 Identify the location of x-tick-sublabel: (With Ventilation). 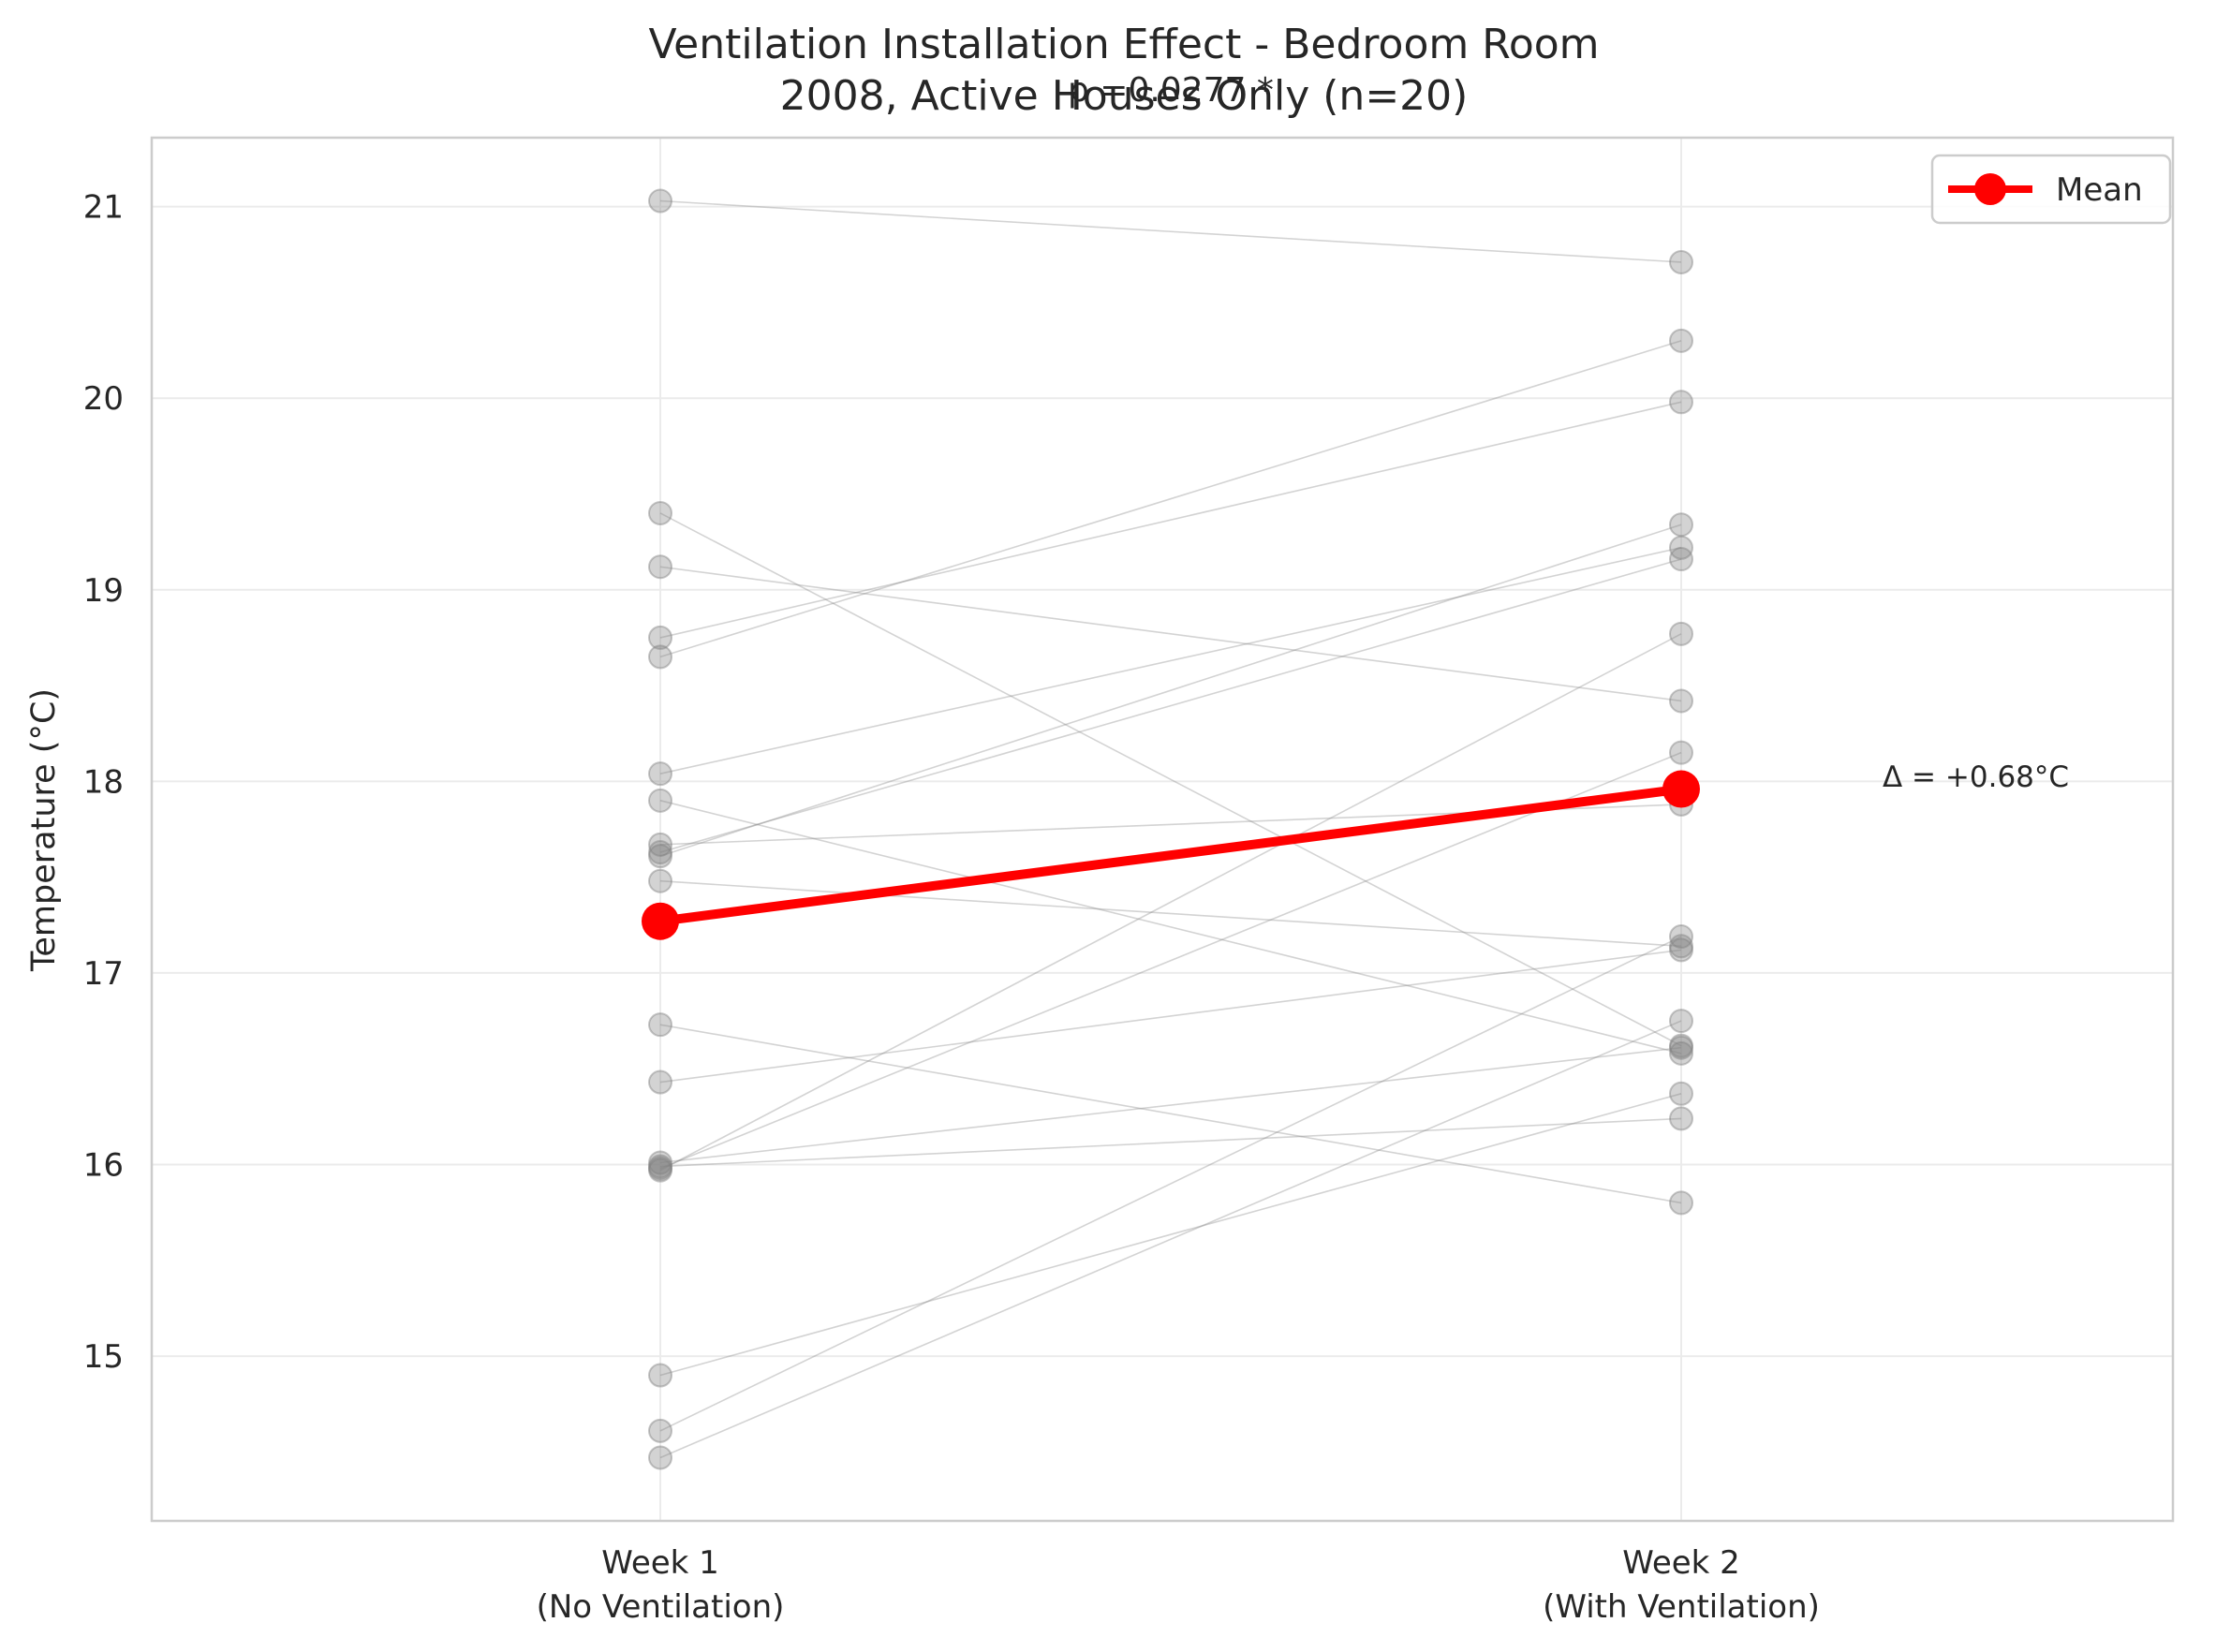
(1681, 1607).